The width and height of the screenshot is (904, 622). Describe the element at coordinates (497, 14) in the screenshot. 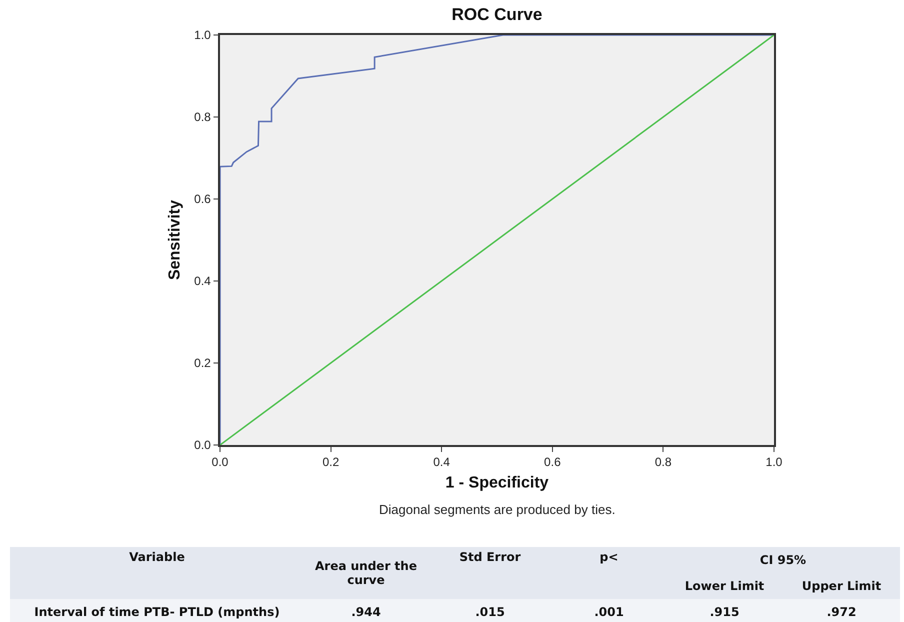

I see `chart-title: ROC Curve` at that location.